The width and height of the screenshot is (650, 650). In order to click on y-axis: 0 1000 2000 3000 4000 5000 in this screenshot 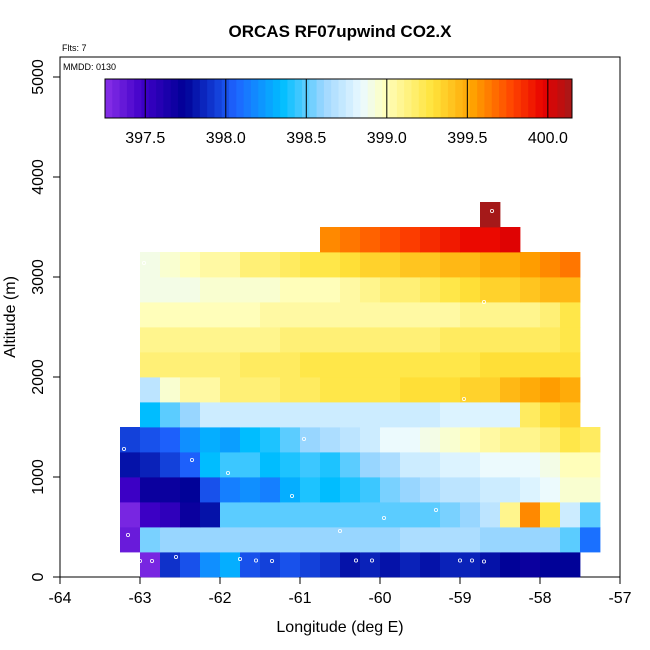, I will do `click(45, 320)`.